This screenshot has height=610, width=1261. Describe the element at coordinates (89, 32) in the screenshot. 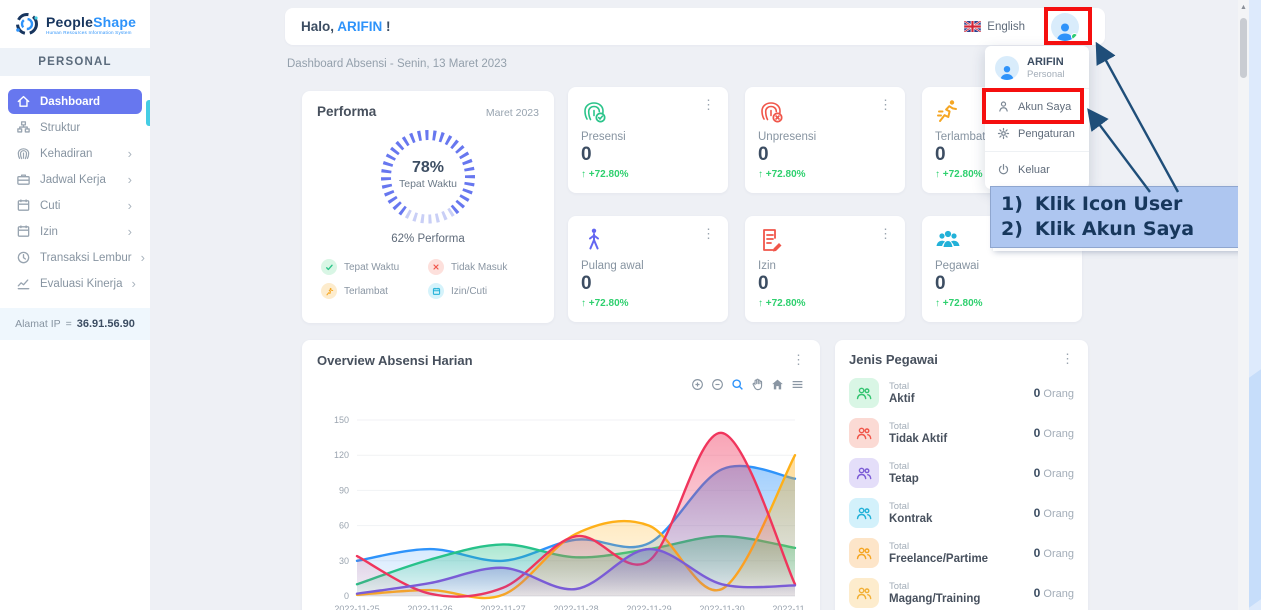

I see `brand-tagline: Human Resources Information System` at that location.